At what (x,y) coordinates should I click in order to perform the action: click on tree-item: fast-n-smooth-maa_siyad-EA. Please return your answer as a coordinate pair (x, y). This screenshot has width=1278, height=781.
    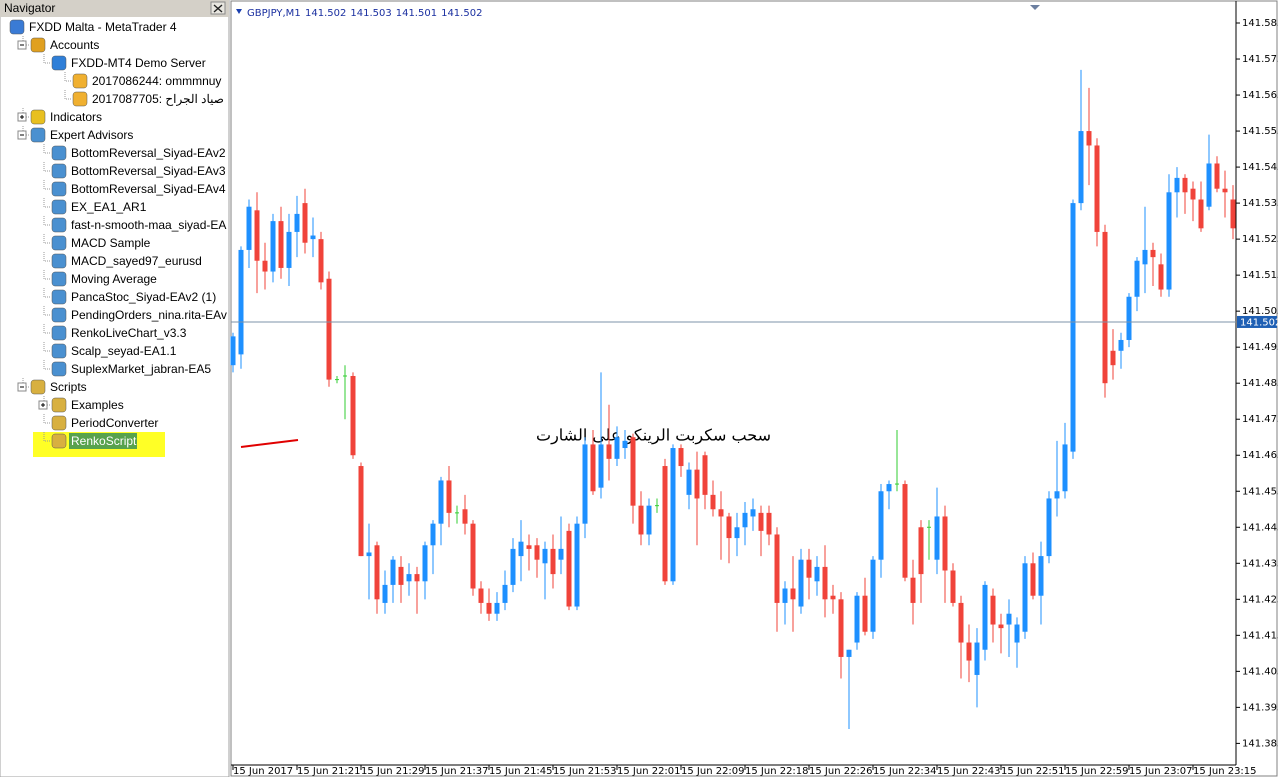
    Looking at the image, I should click on (148, 225).